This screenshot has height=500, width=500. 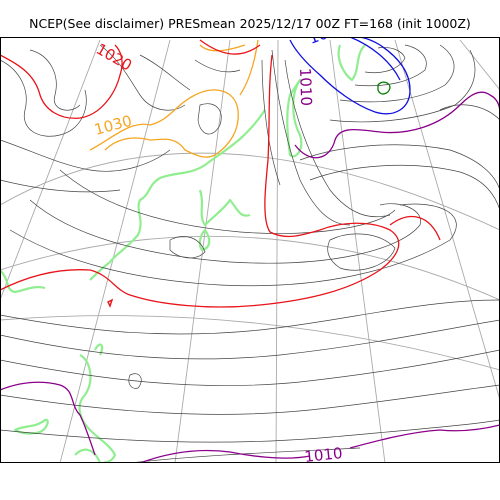 I want to click on high-center-mark, so click(x=110, y=303).